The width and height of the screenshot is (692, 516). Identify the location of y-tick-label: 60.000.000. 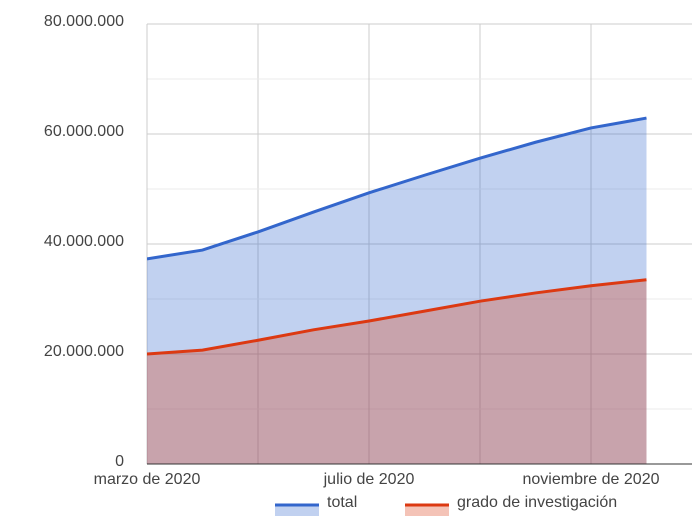
(84, 131).